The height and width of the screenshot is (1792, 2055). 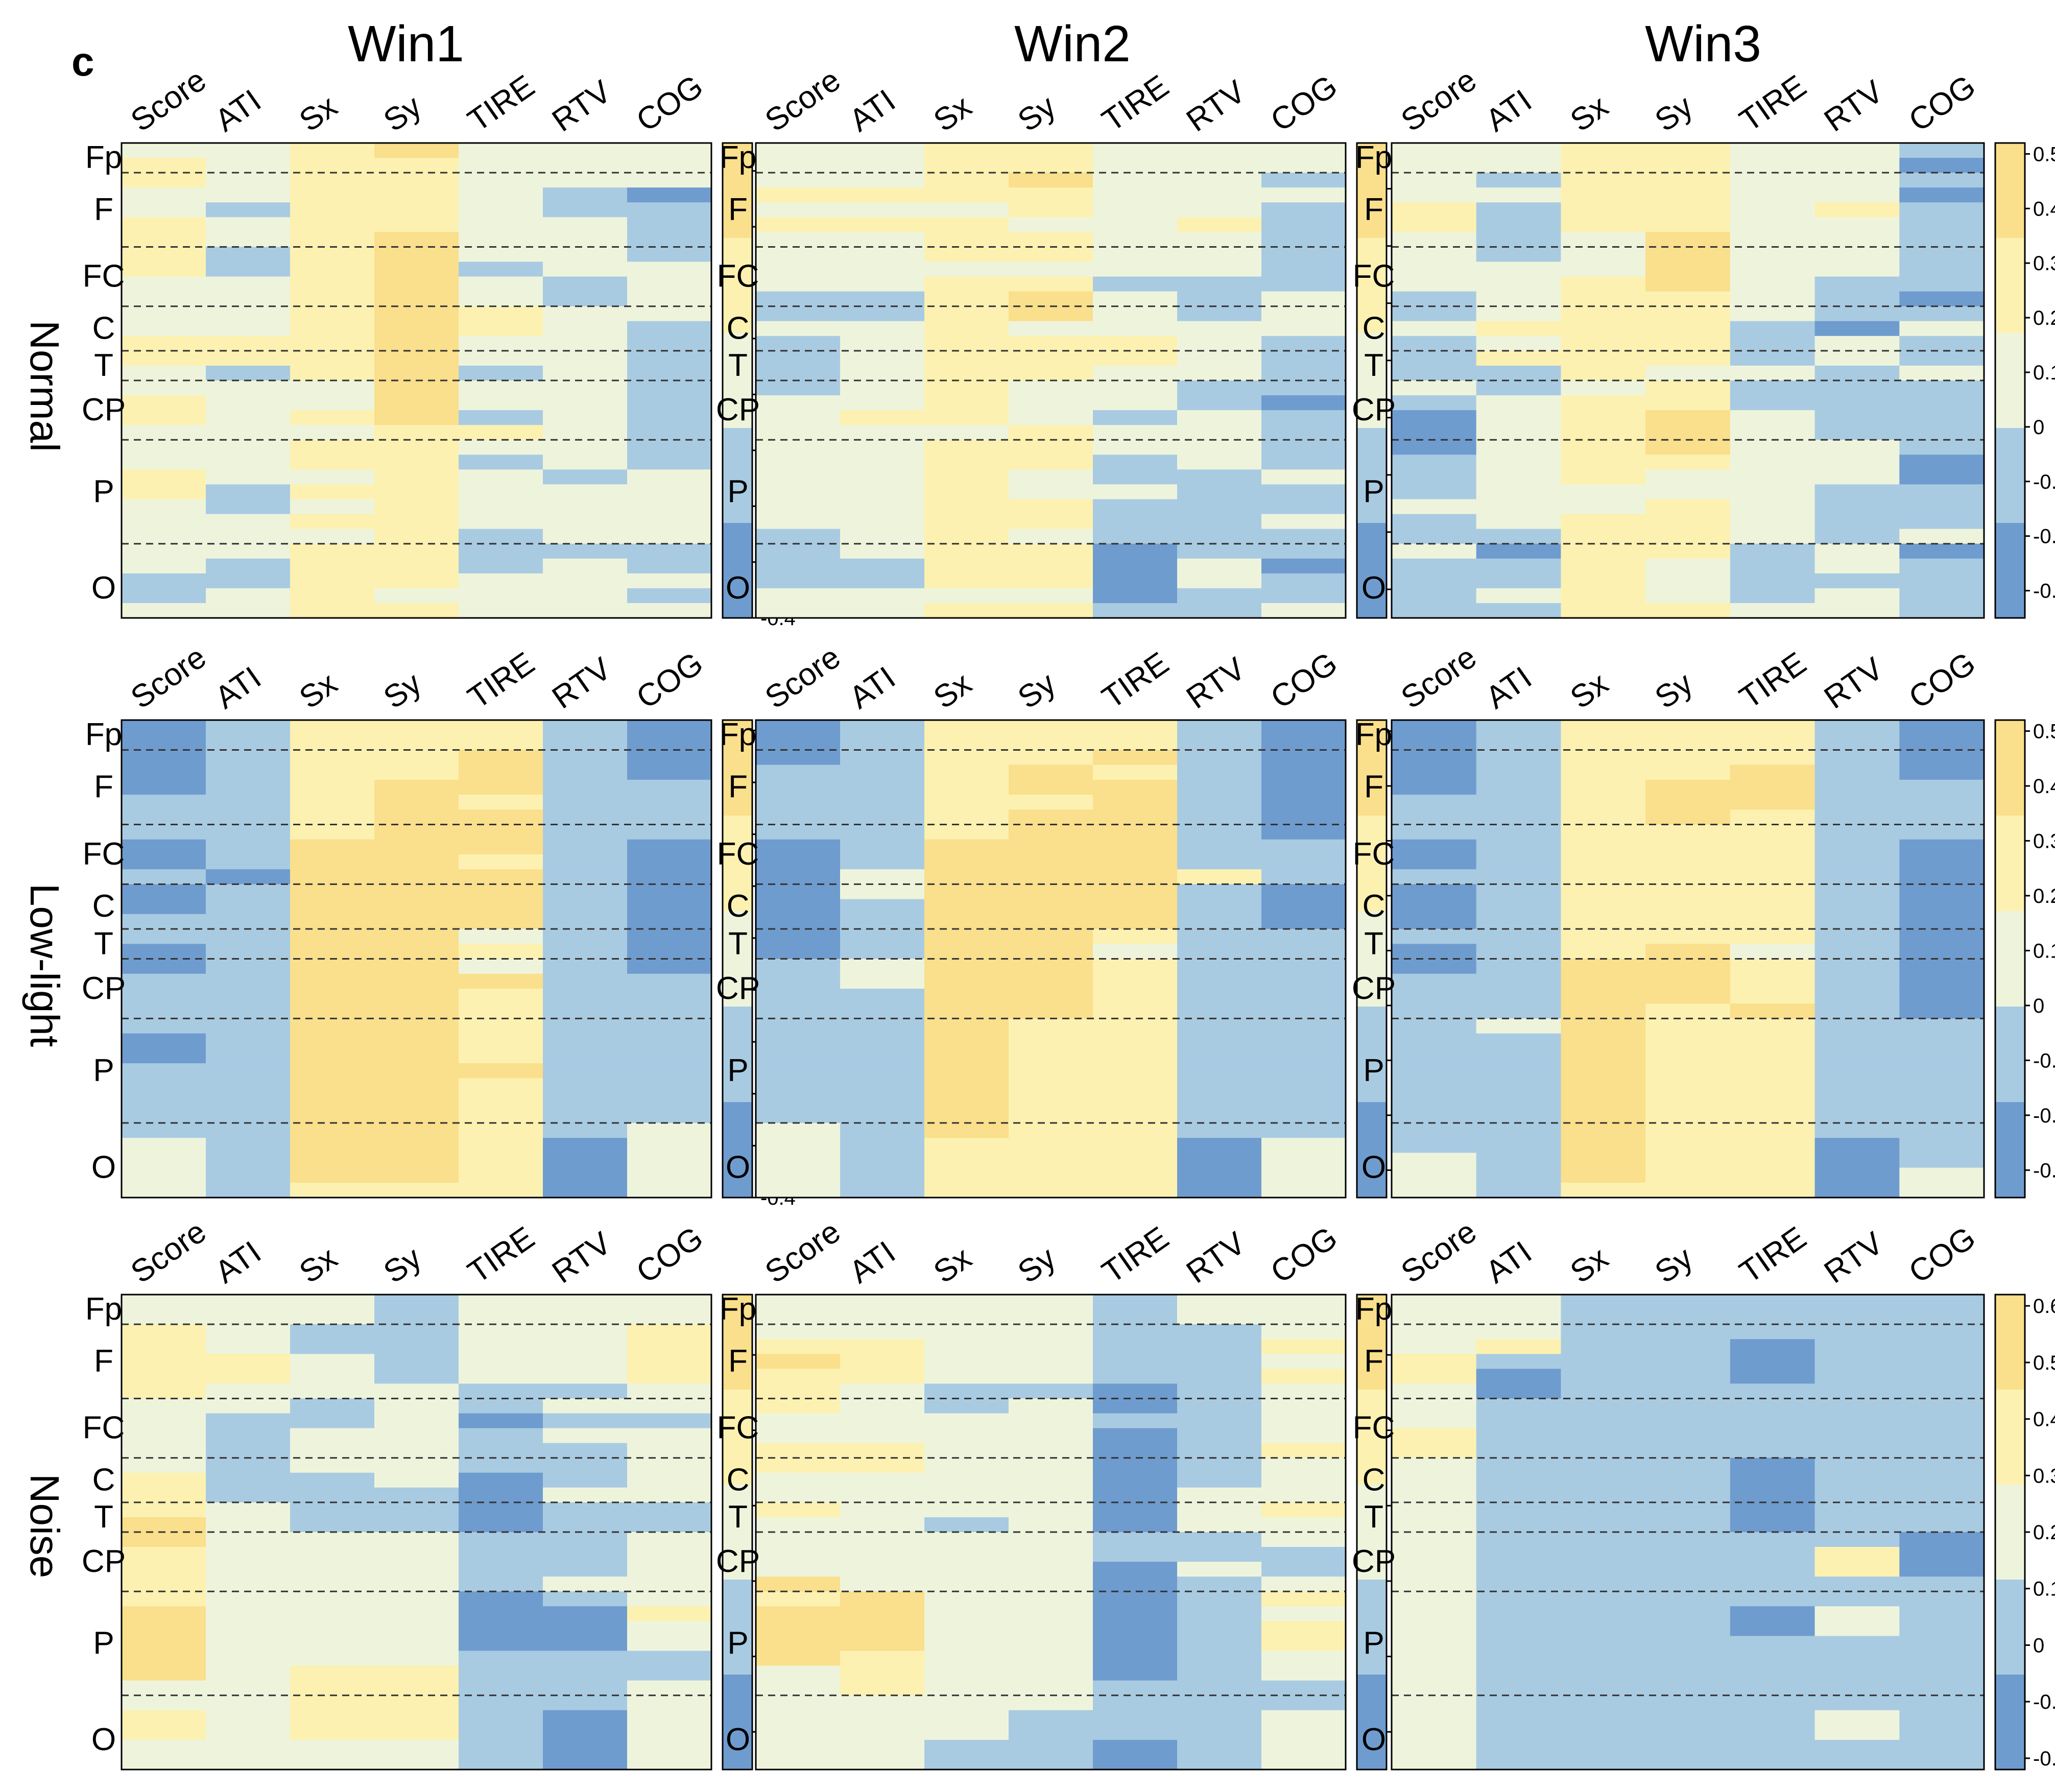 I want to click on colorbar-tick-label: 0.2, so click(x=2044, y=1532).